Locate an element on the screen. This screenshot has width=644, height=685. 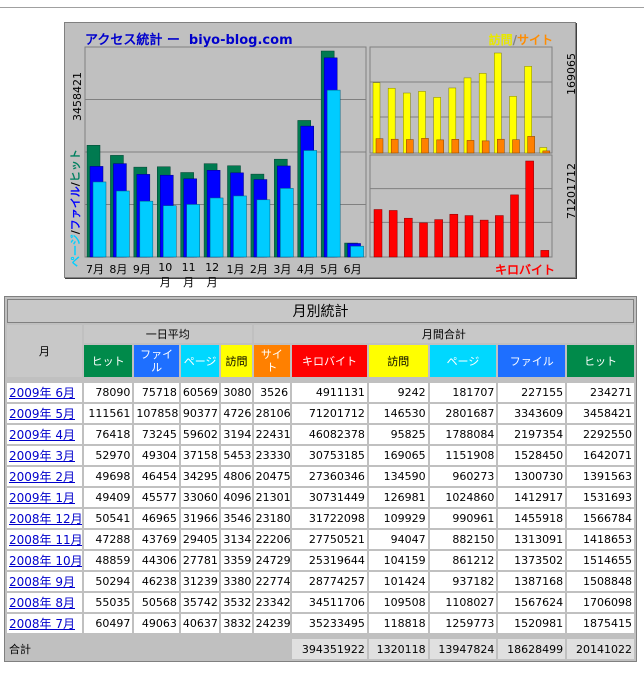
total-kb-cell: 28774257 is located at coordinates (329, 581).